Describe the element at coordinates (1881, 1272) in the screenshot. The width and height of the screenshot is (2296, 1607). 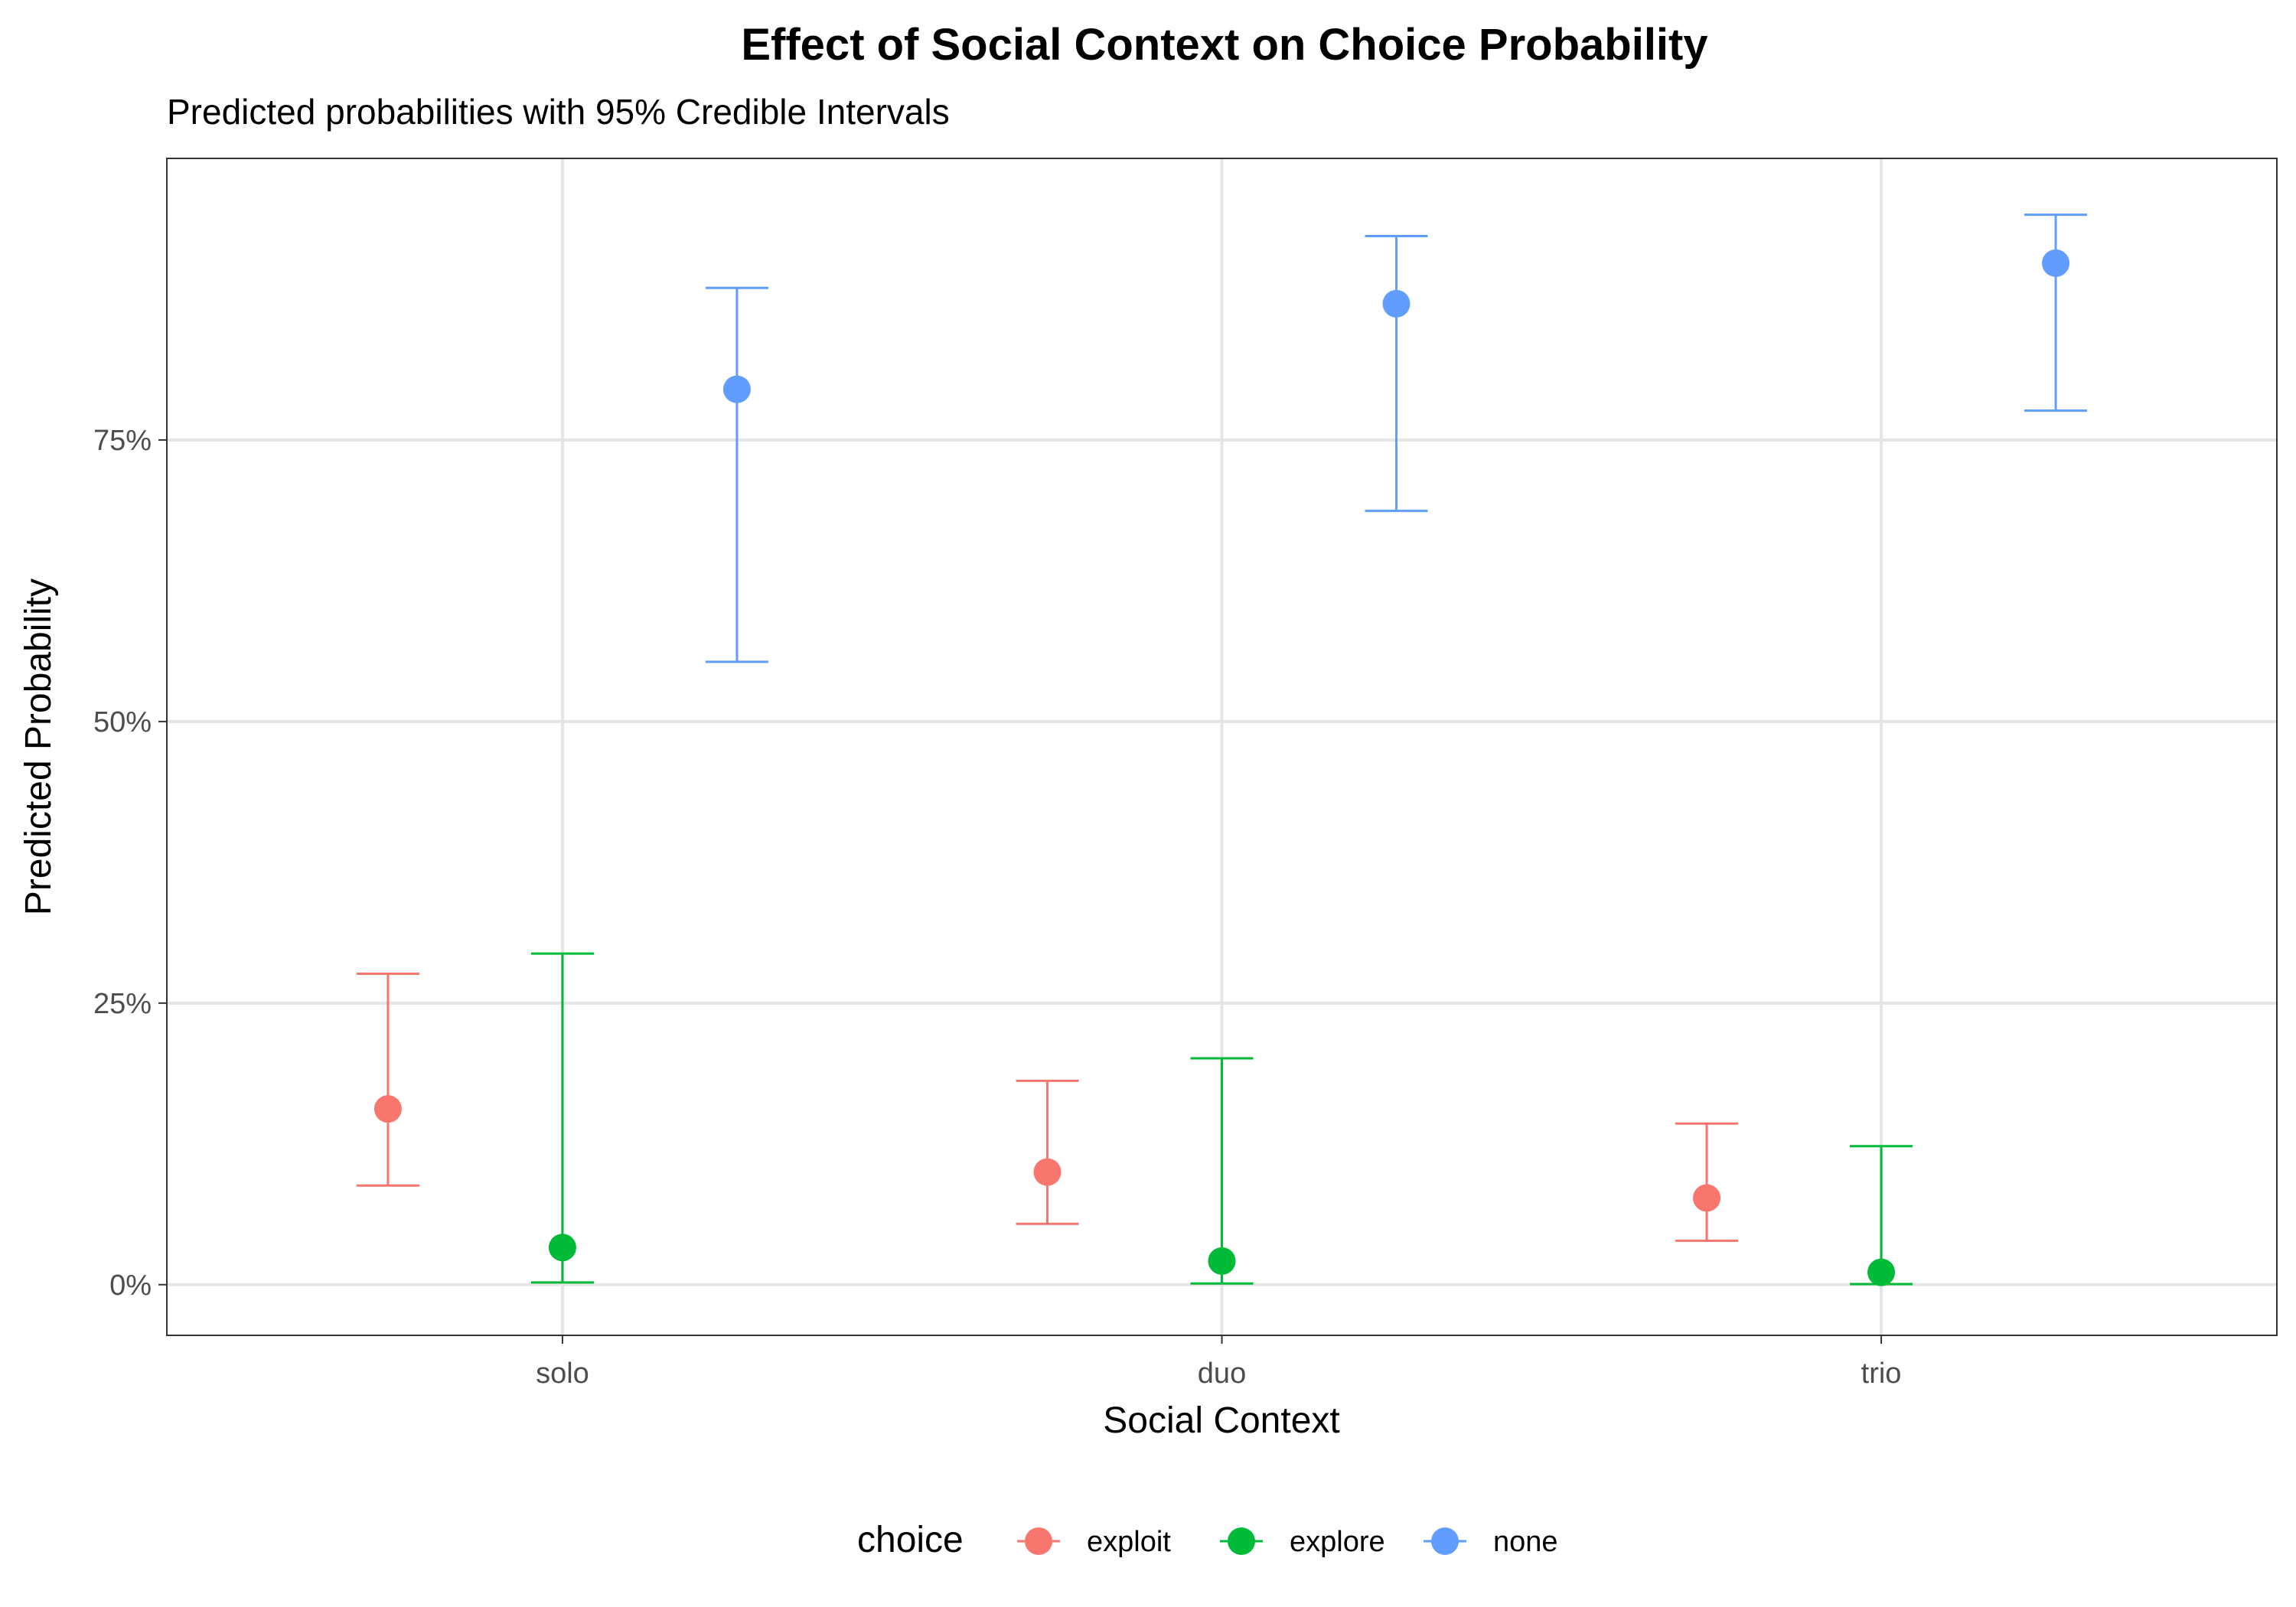
I see `point-explore-trio` at that location.